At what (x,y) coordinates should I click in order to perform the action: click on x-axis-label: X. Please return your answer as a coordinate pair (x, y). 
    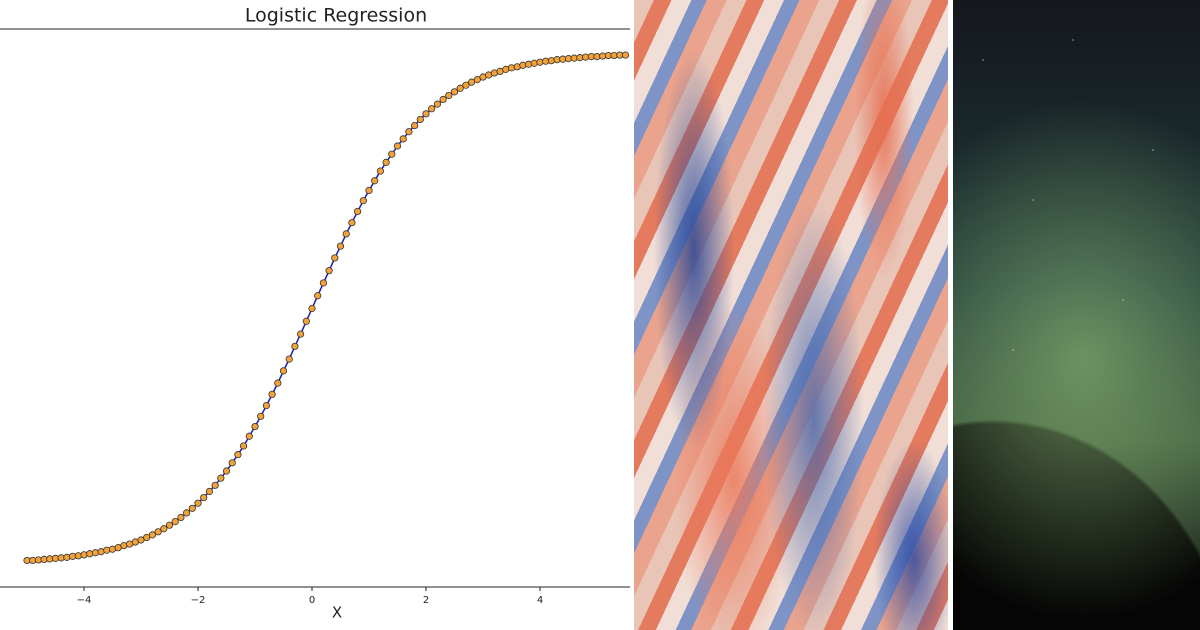
    Looking at the image, I should click on (337, 613).